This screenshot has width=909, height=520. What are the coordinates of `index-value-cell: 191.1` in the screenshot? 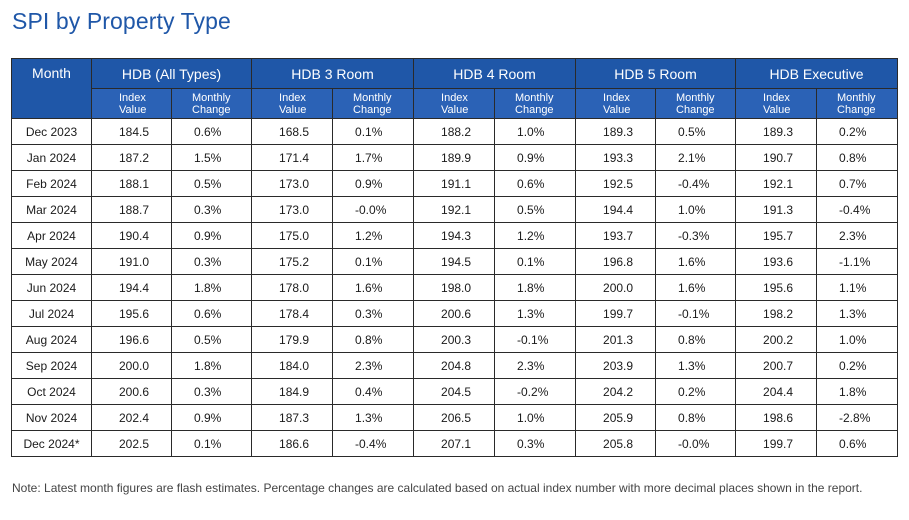 It's located at (454, 183).